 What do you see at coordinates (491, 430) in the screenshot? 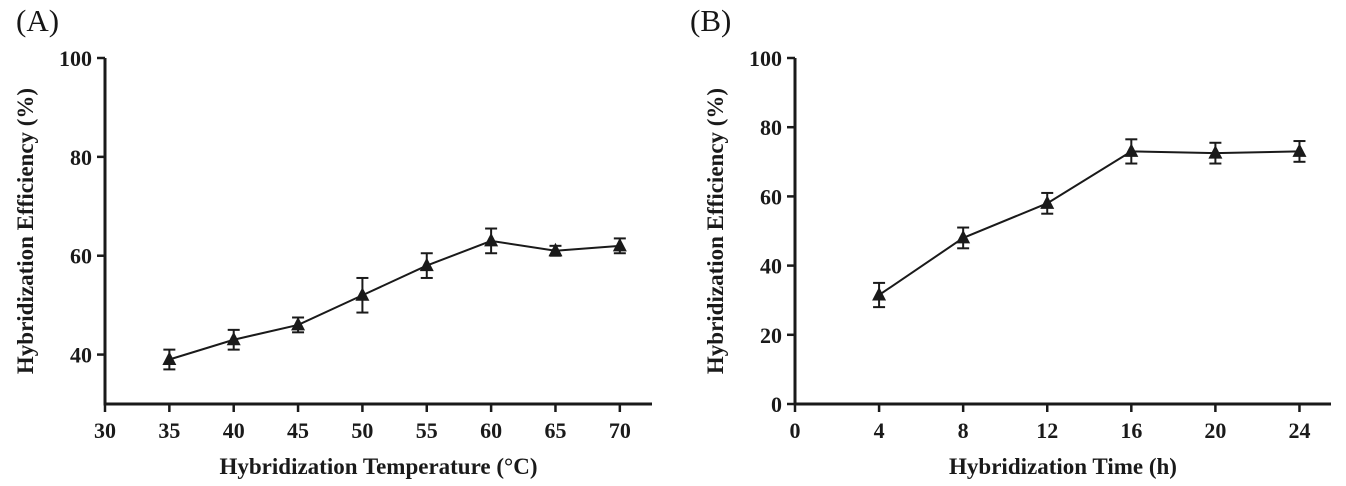
I see `x-tick-label: 60` at bounding box center [491, 430].